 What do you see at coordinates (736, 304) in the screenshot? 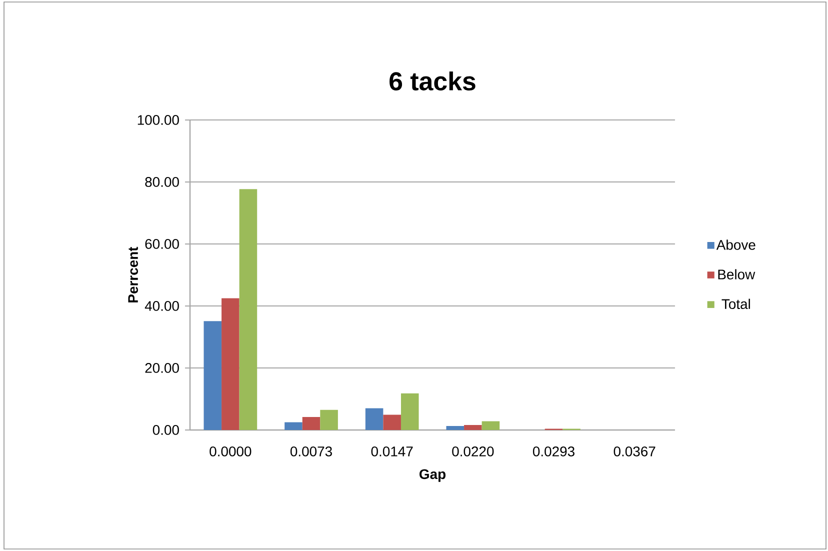
I see `legend-label: Total` at bounding box center [736, 304].